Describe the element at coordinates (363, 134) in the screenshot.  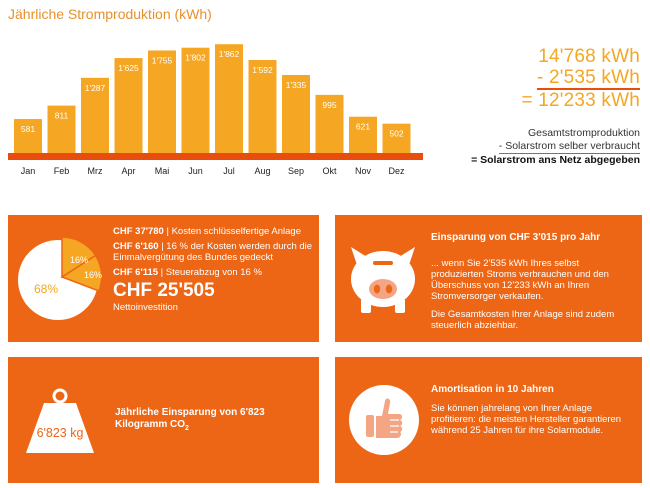
I see `bar-nov` at that location.